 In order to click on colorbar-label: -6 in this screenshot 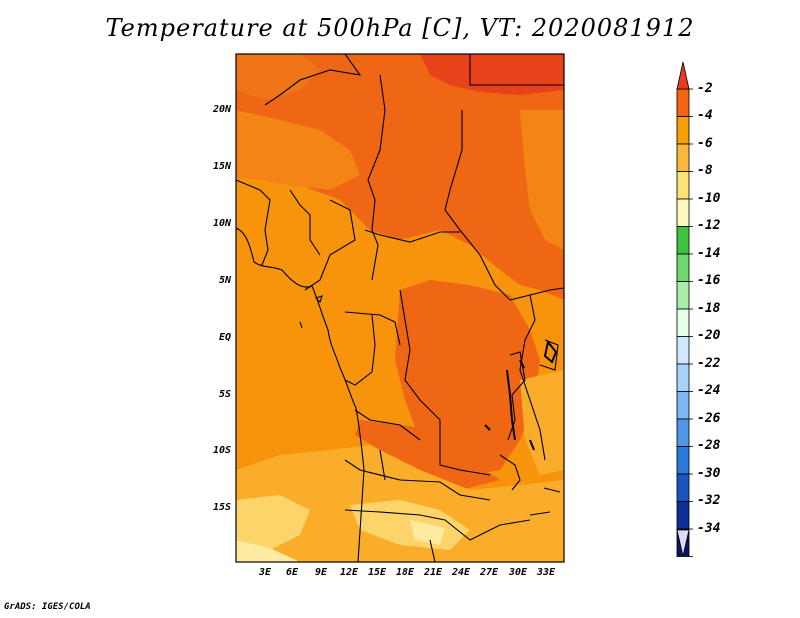, I will do `click(705, 143)`.